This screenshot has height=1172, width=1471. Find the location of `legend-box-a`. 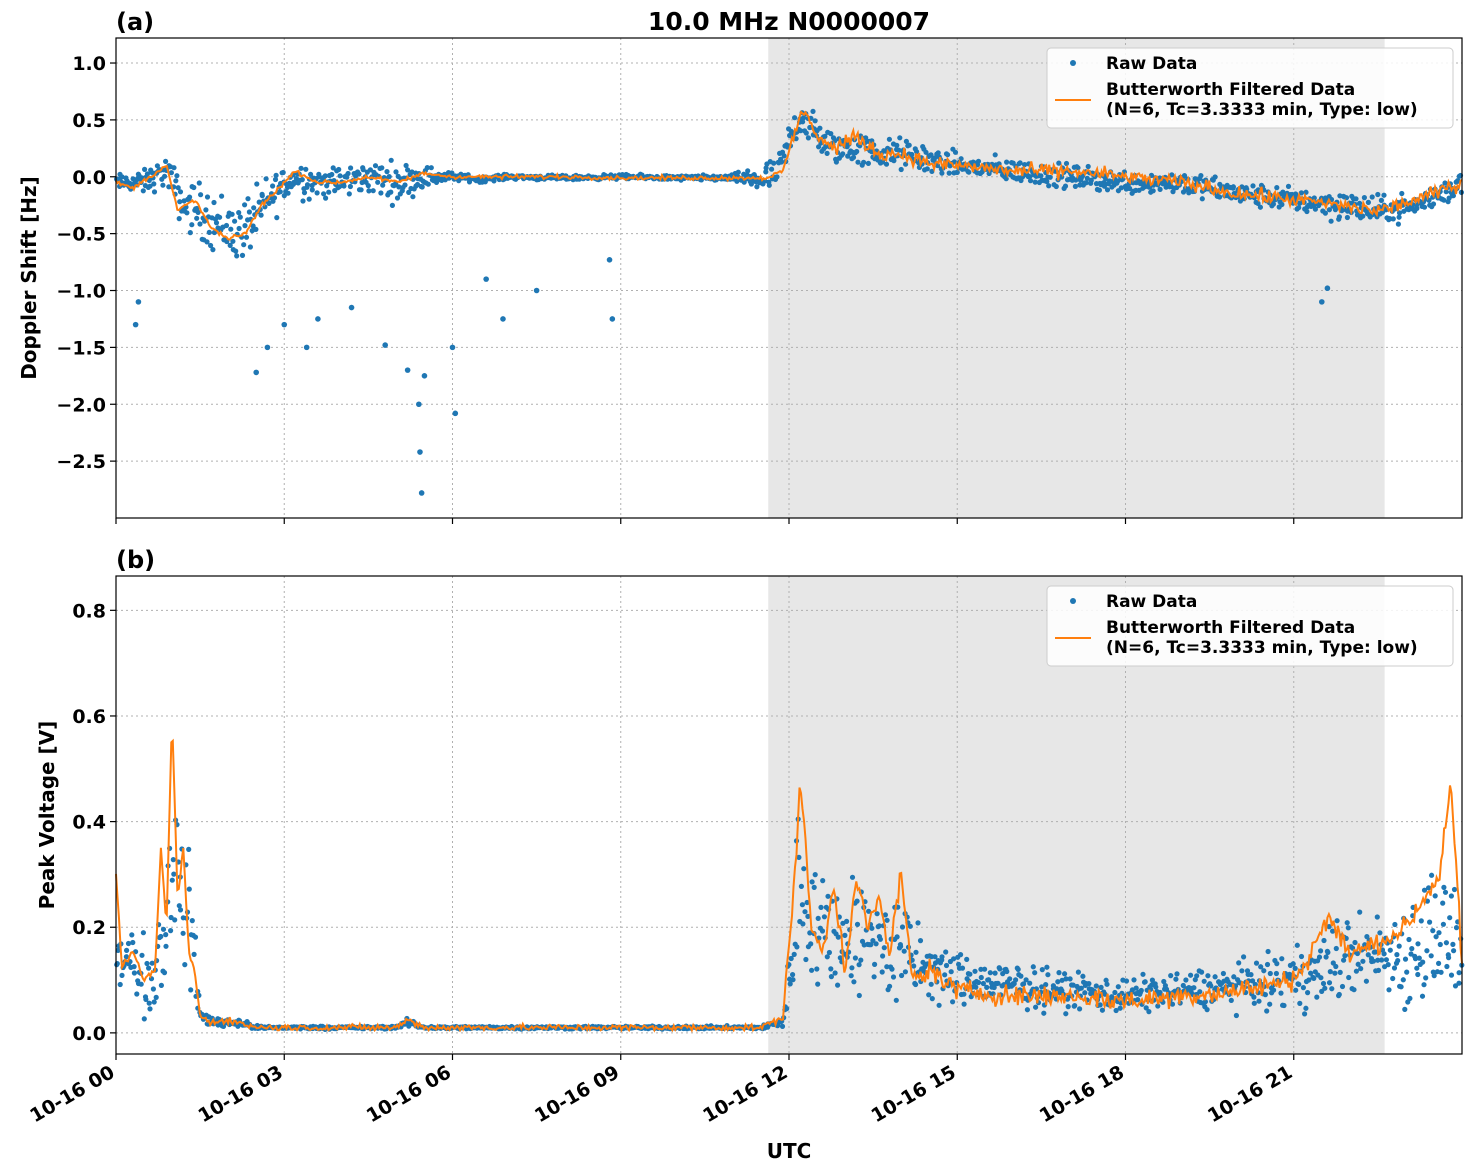

legend-box-a is located at coordinates (1250, 88).